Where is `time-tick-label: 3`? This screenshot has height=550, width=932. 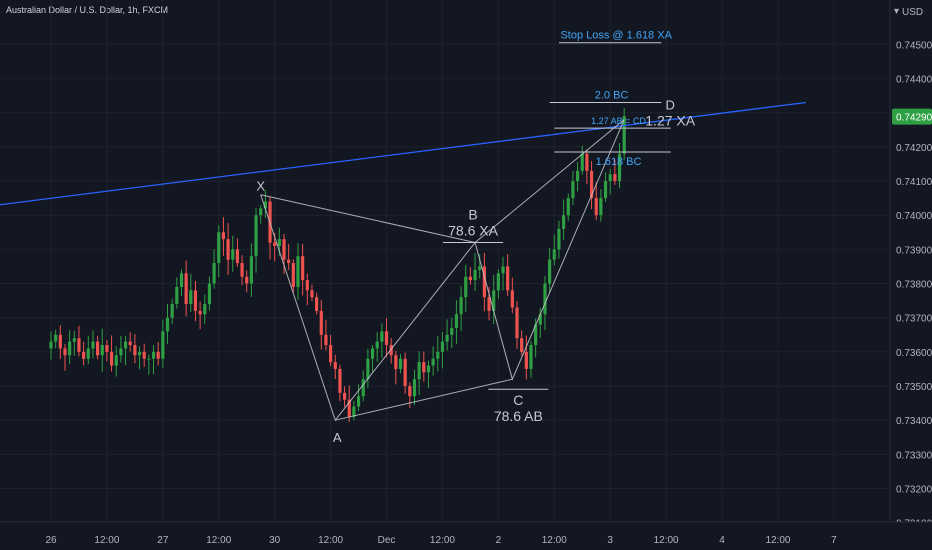
time-tick-label: 3 is located at coordinates (610, 540).